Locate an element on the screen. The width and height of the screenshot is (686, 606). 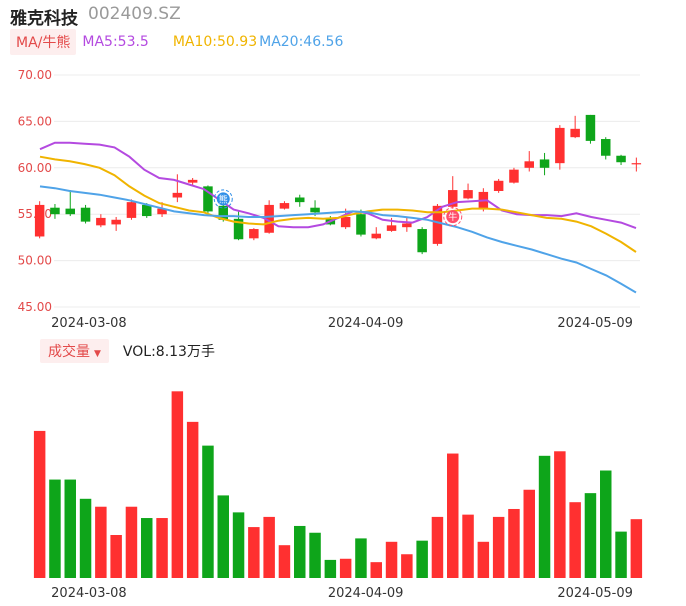
ma-legend: MA/牛熊 MA5:53.5 MA10:50.93 MA20:46.56 is located at coordinates (176, 42).